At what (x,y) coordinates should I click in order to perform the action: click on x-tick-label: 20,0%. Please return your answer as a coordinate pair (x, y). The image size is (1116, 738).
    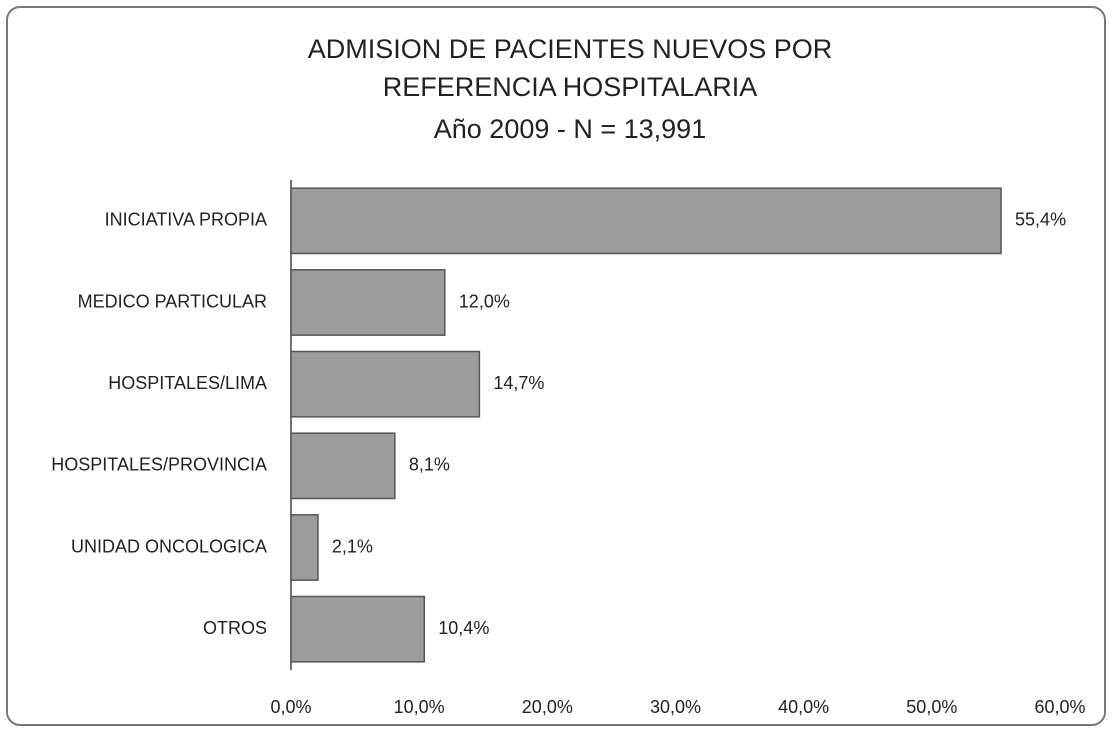
    Looking at the image, I should click on (547, 707).